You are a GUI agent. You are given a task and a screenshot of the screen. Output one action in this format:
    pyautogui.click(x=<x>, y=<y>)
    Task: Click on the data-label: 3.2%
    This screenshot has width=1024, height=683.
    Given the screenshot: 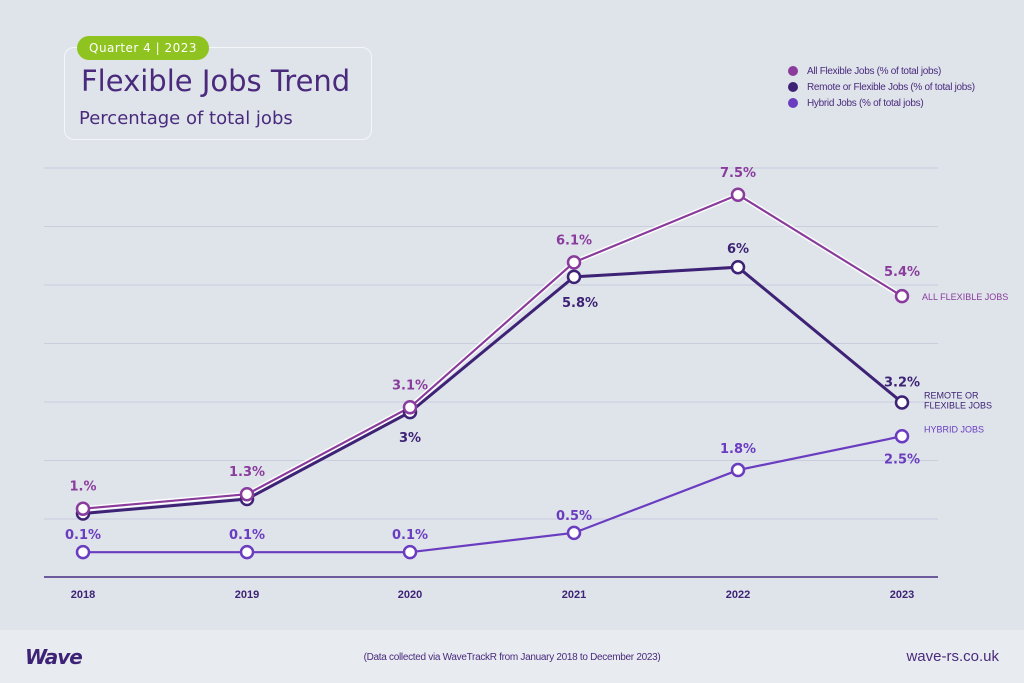 What is the action you would take?
    pyautogui.click(x=902, y=382)
    